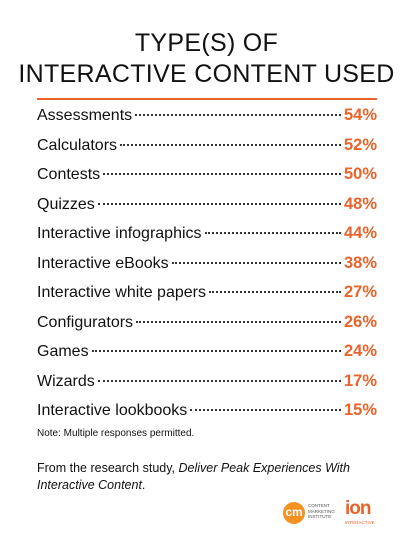 The height and width of the screenshot is (554, 413). I want to click on cmi-line: MARKETING, so click(321, 511).